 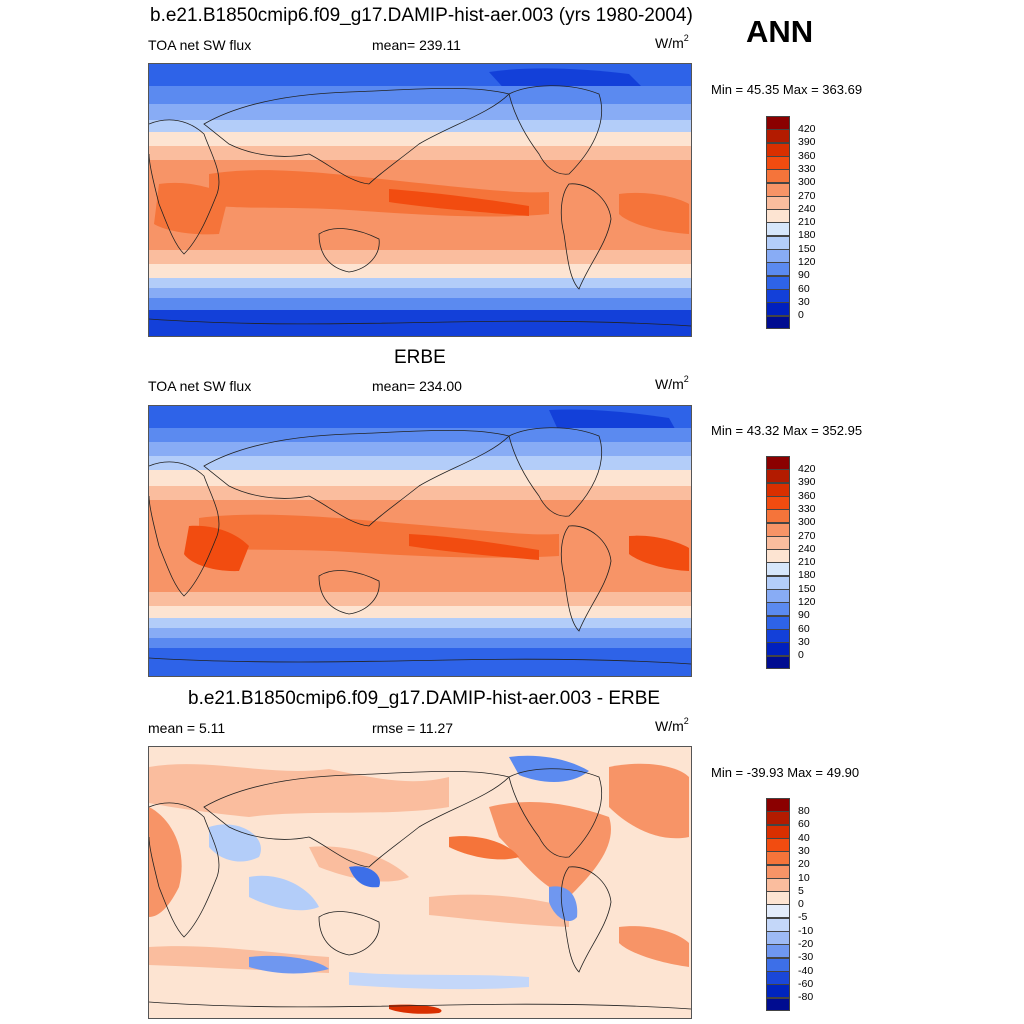 I want to click on panel3-minmax: Min = -39.93 Max = 49.90, so click(x=785, y=772).